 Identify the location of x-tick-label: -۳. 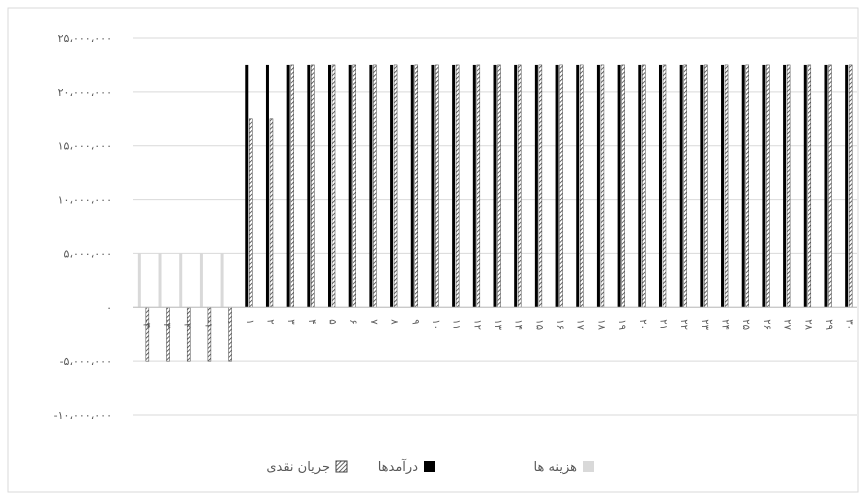
(166, 324).